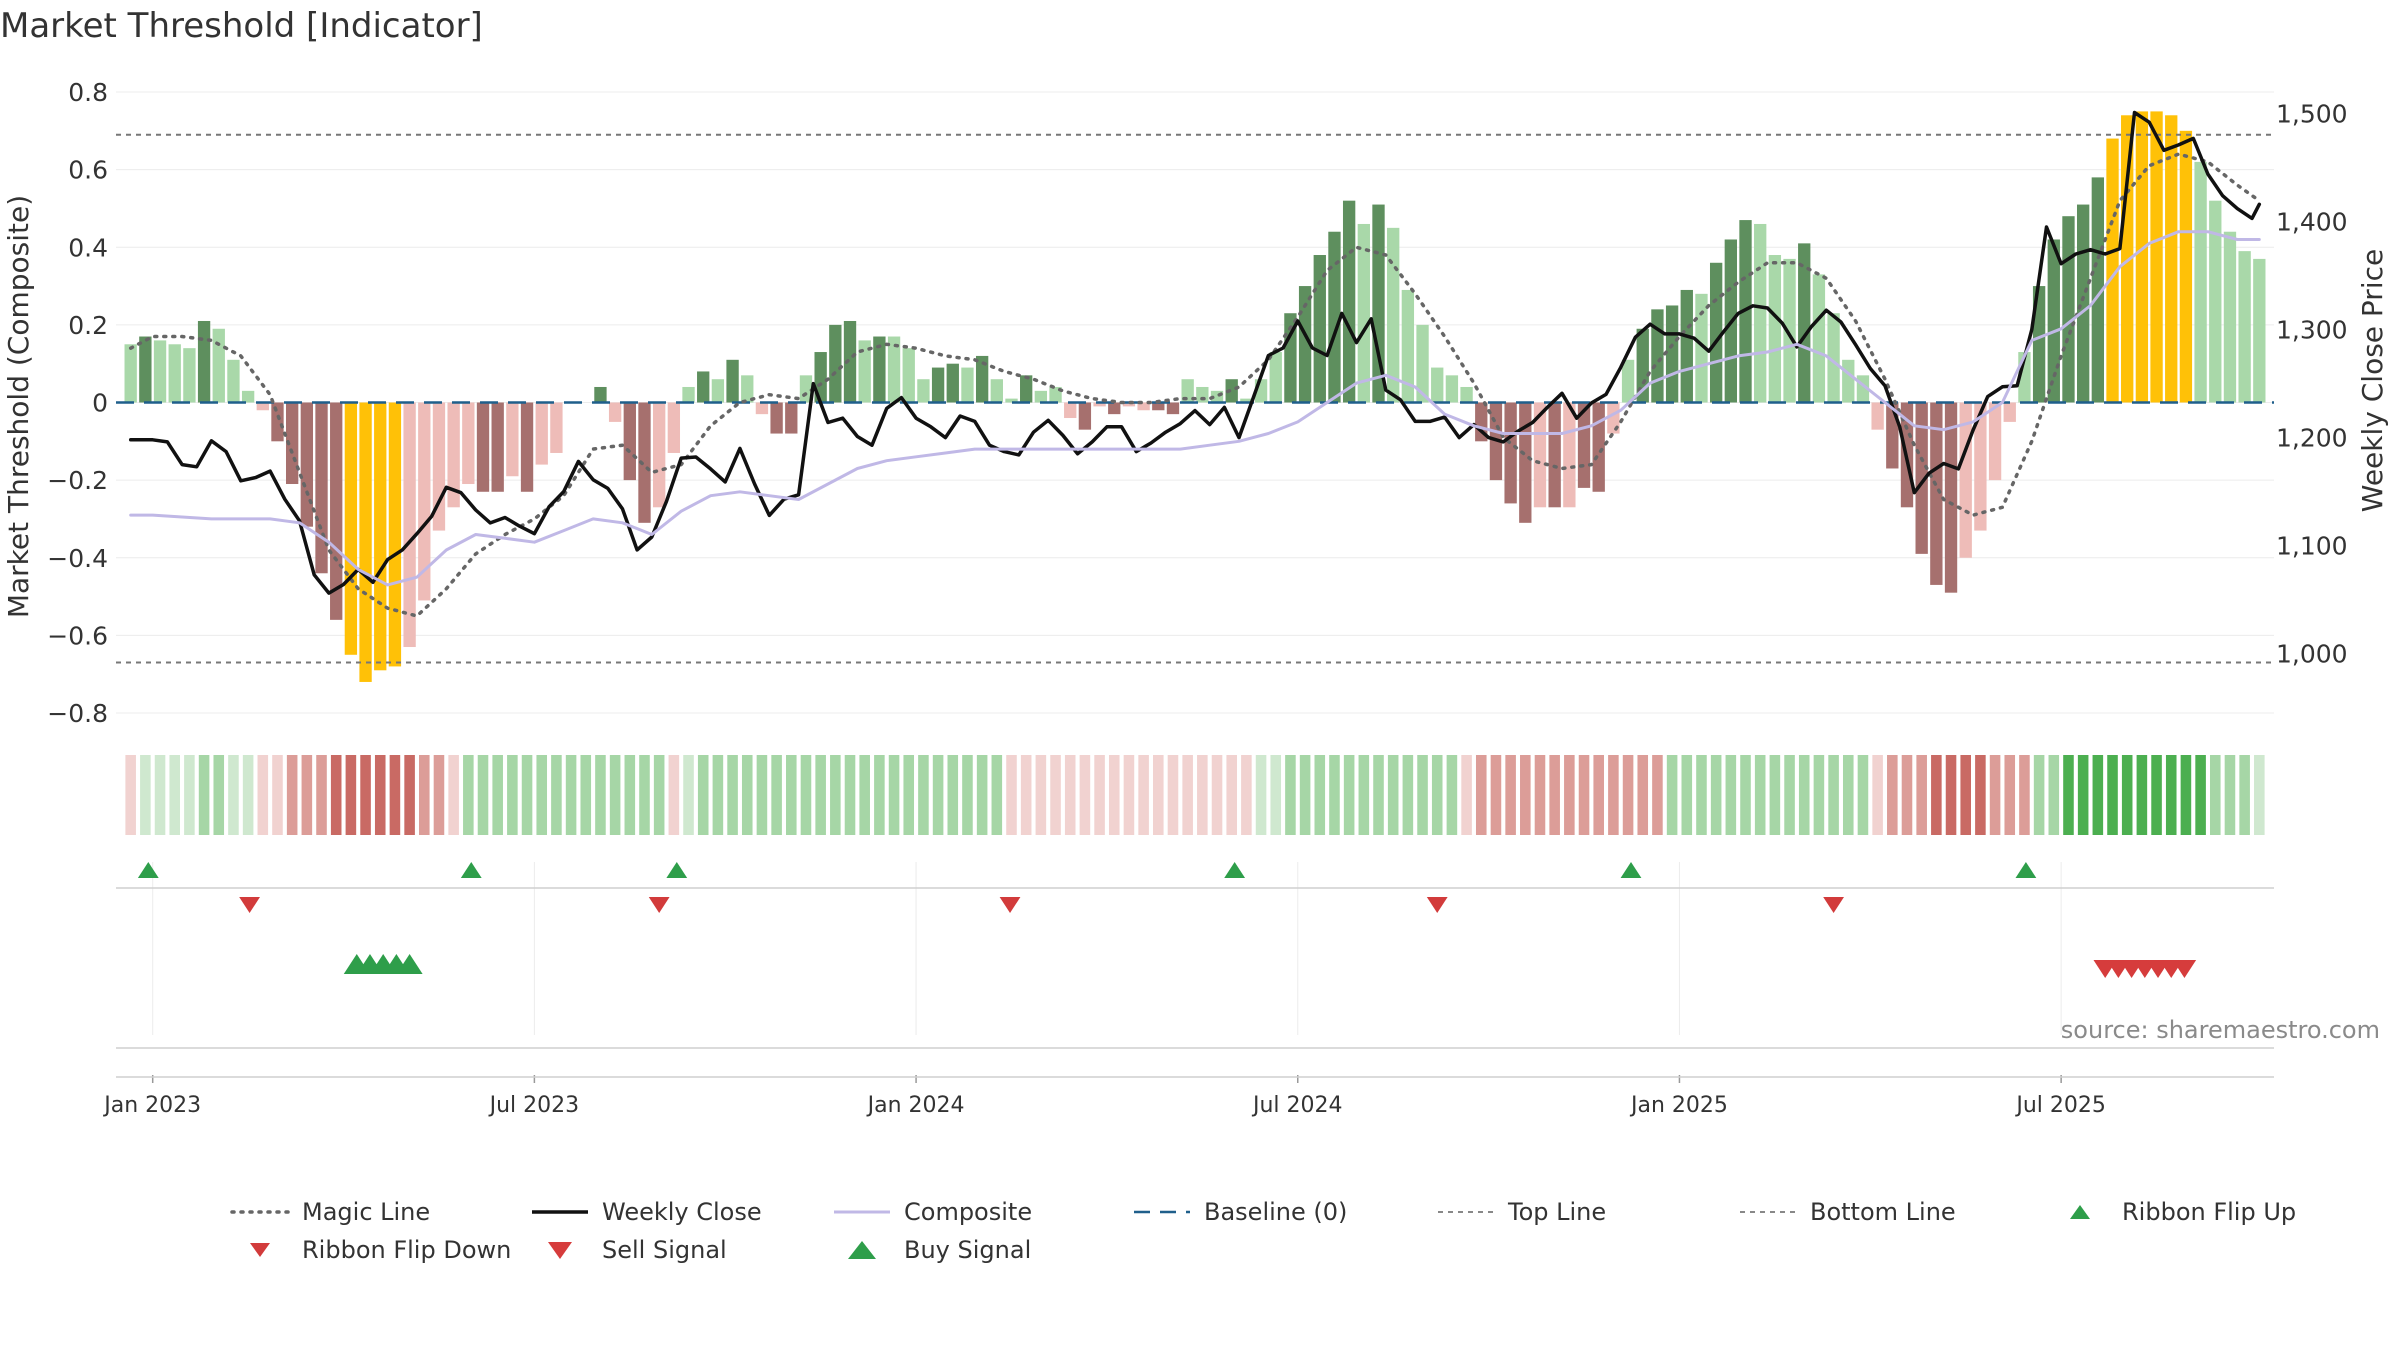 This screenshot has height=1350, width=2400. Describe the element at coordinates (664, 1250) in the screenshot. I see `legend-label: Sell Signal` at that location.